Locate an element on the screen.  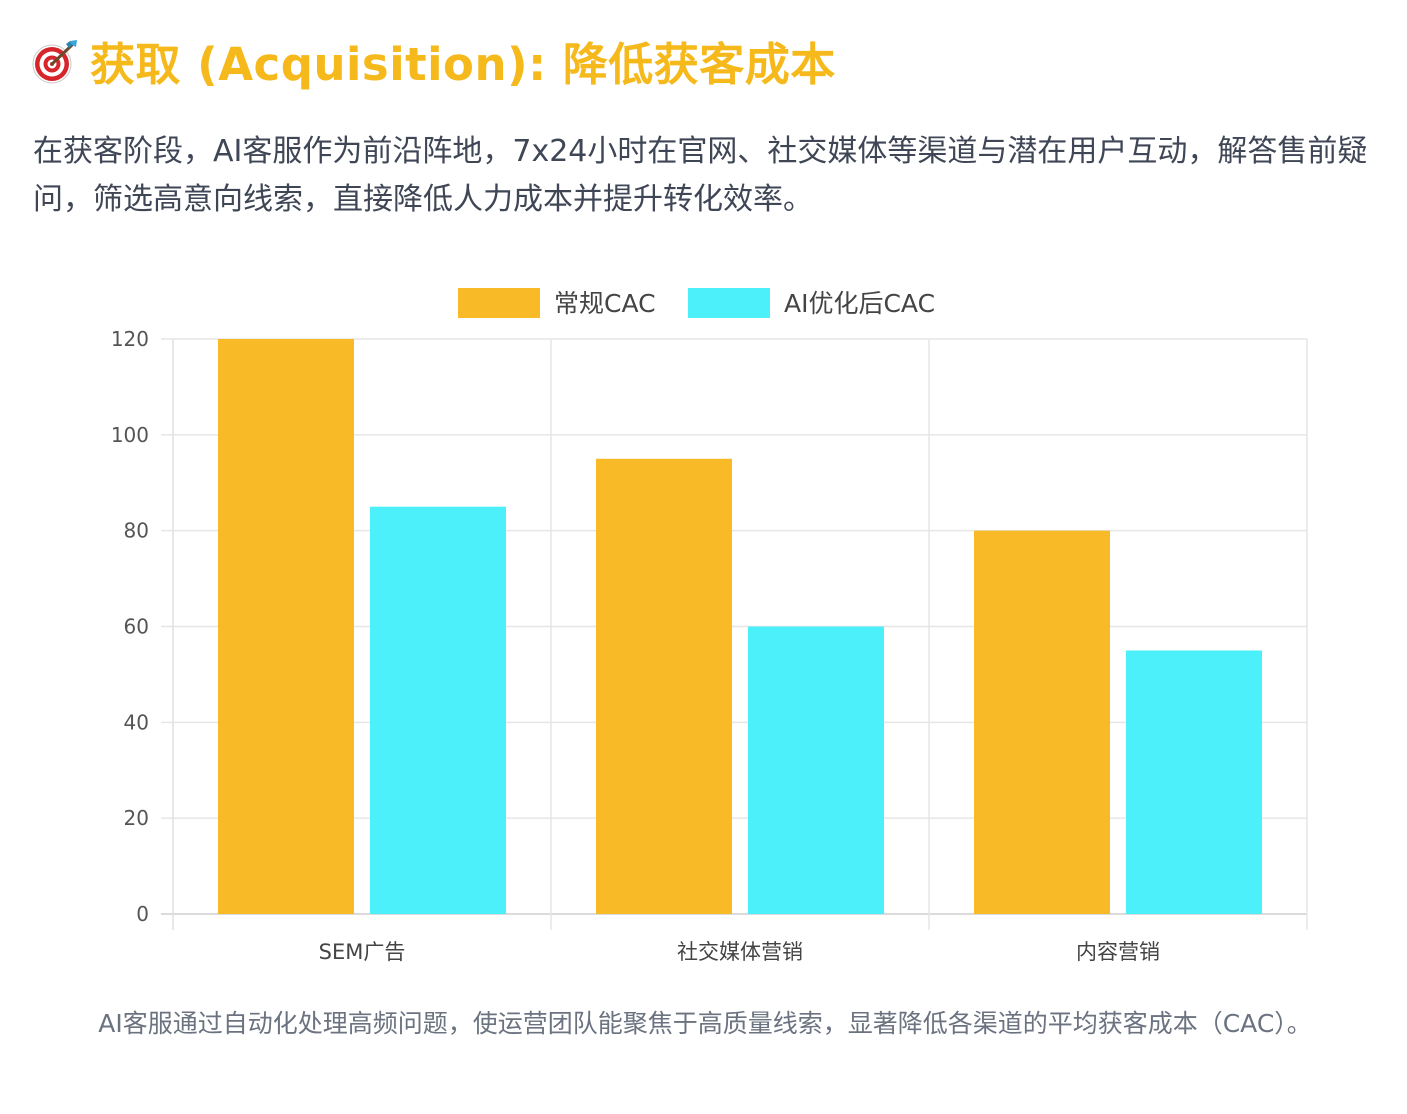
direct-hit-target-icon is located at coordinates (54, 61).